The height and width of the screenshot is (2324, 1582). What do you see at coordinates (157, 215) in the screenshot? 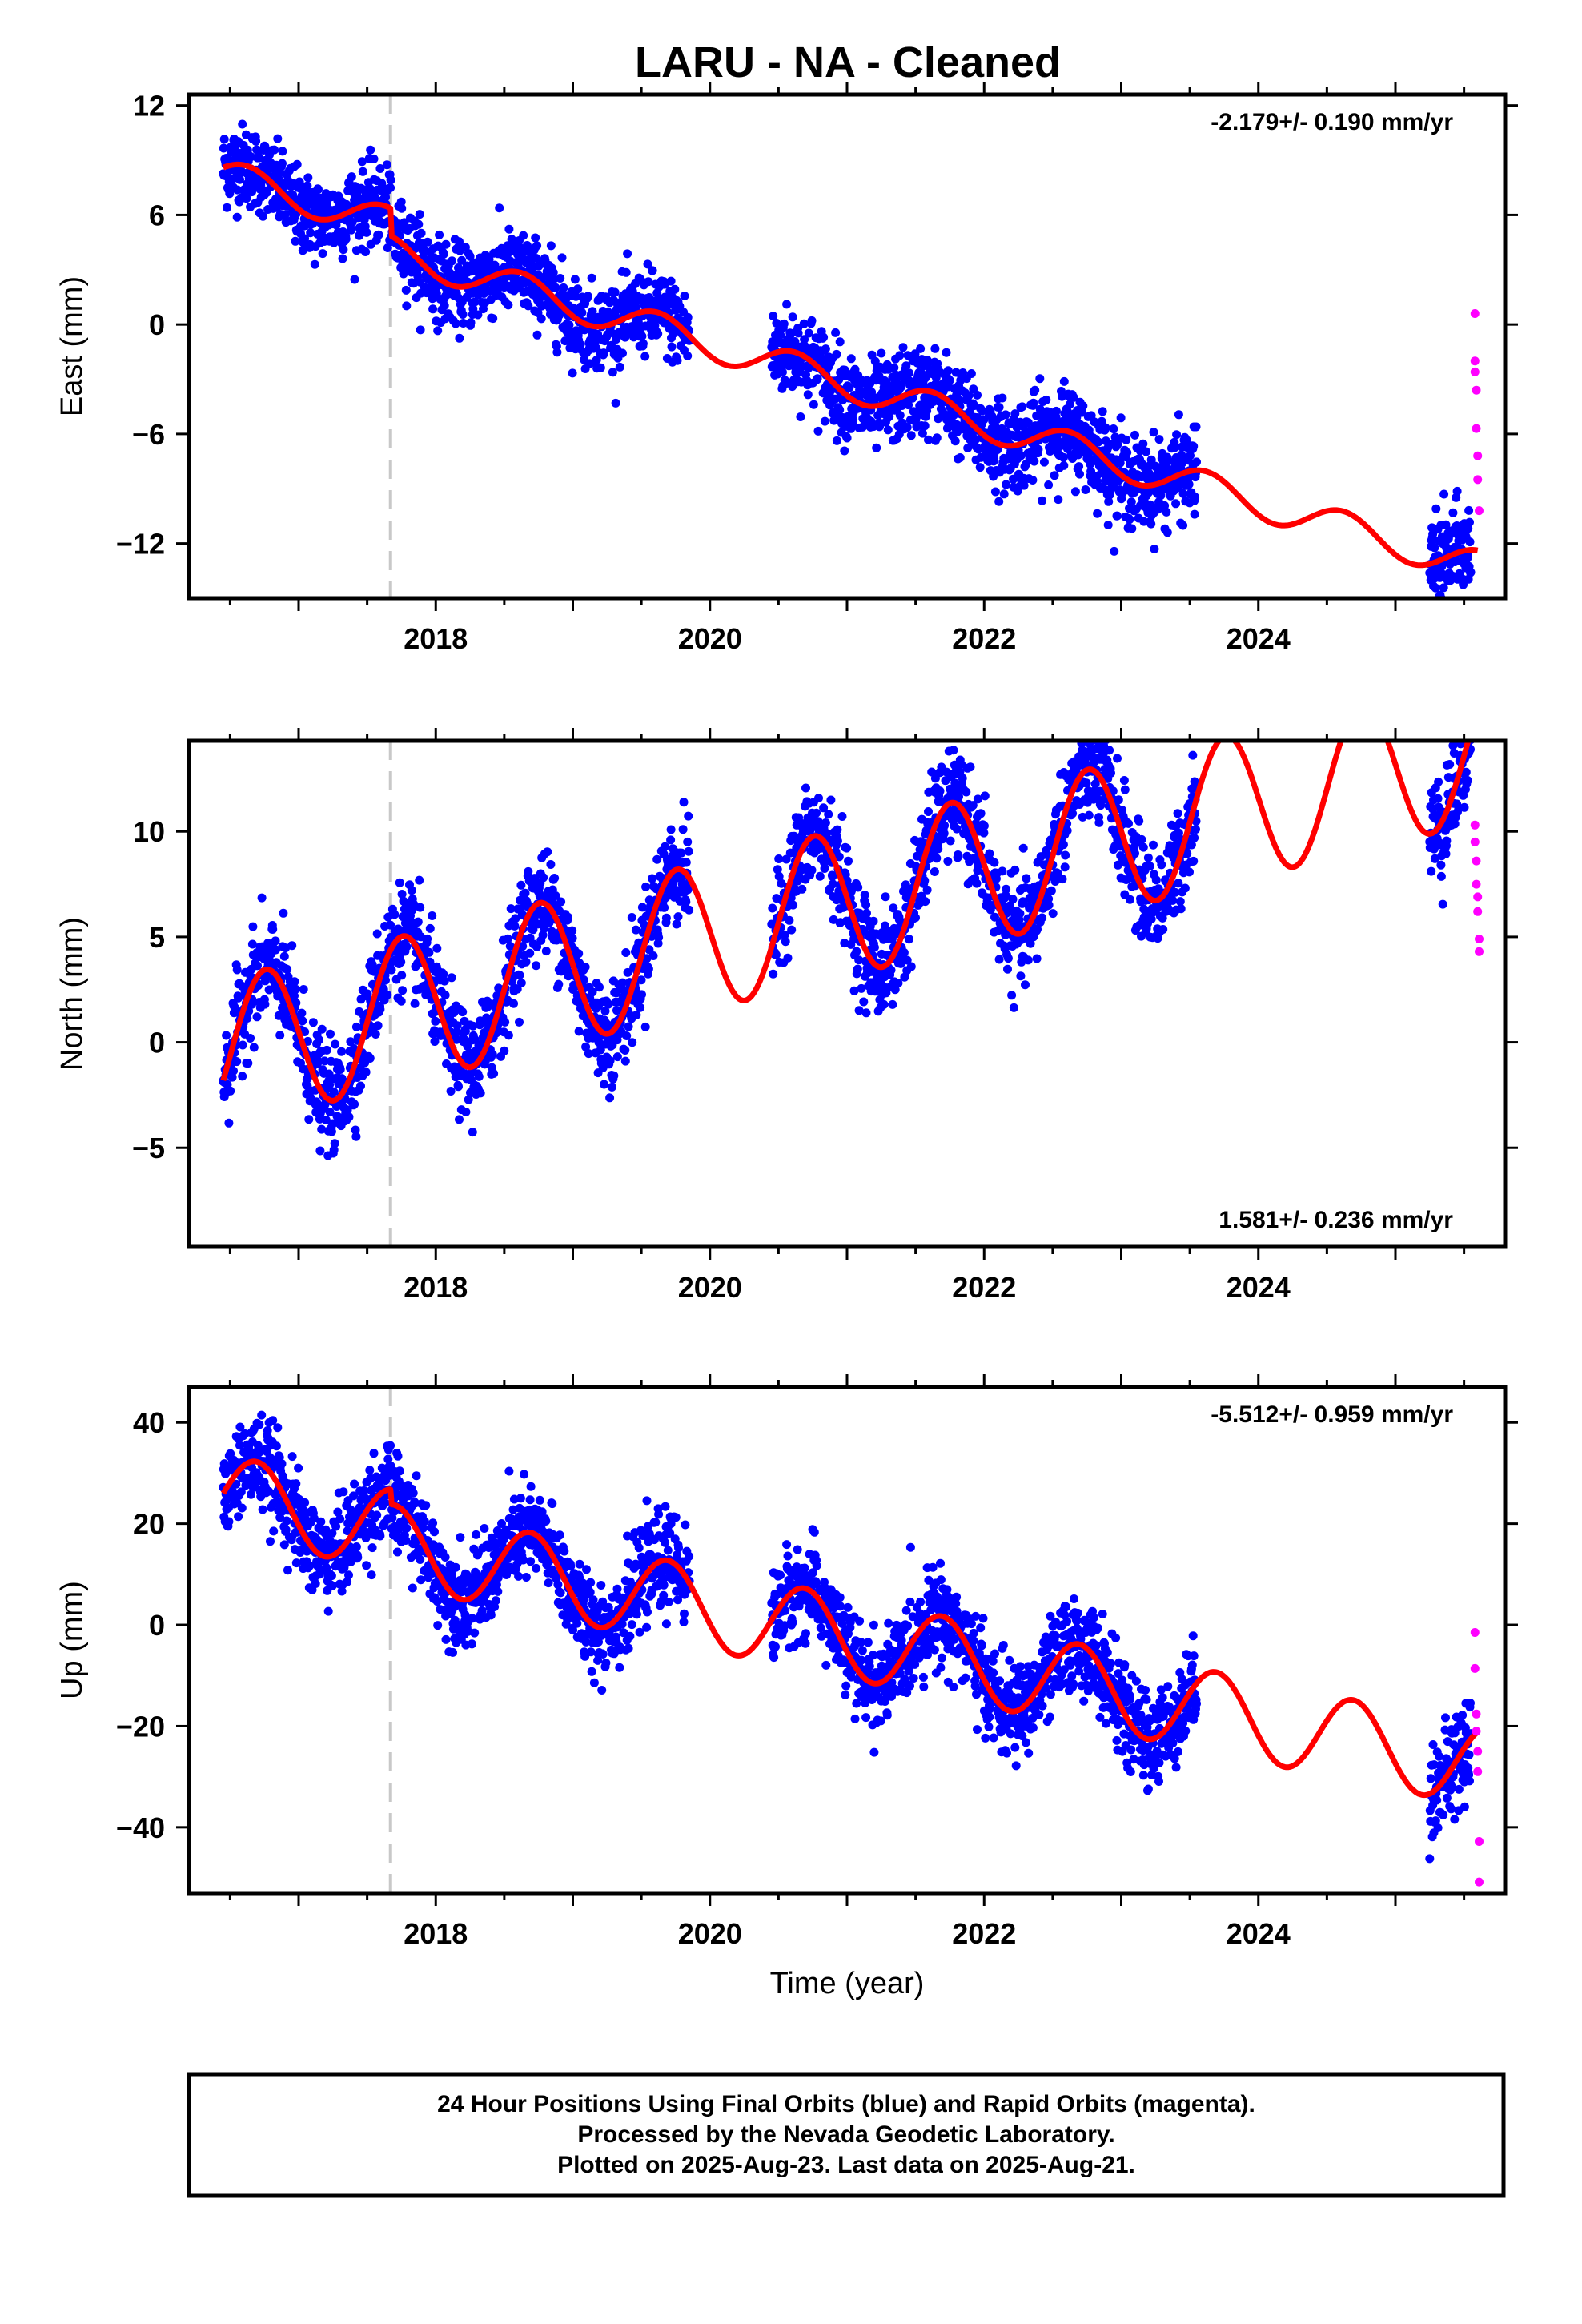
I see `y-tick-label: 6` at bounding box center [157, 215].